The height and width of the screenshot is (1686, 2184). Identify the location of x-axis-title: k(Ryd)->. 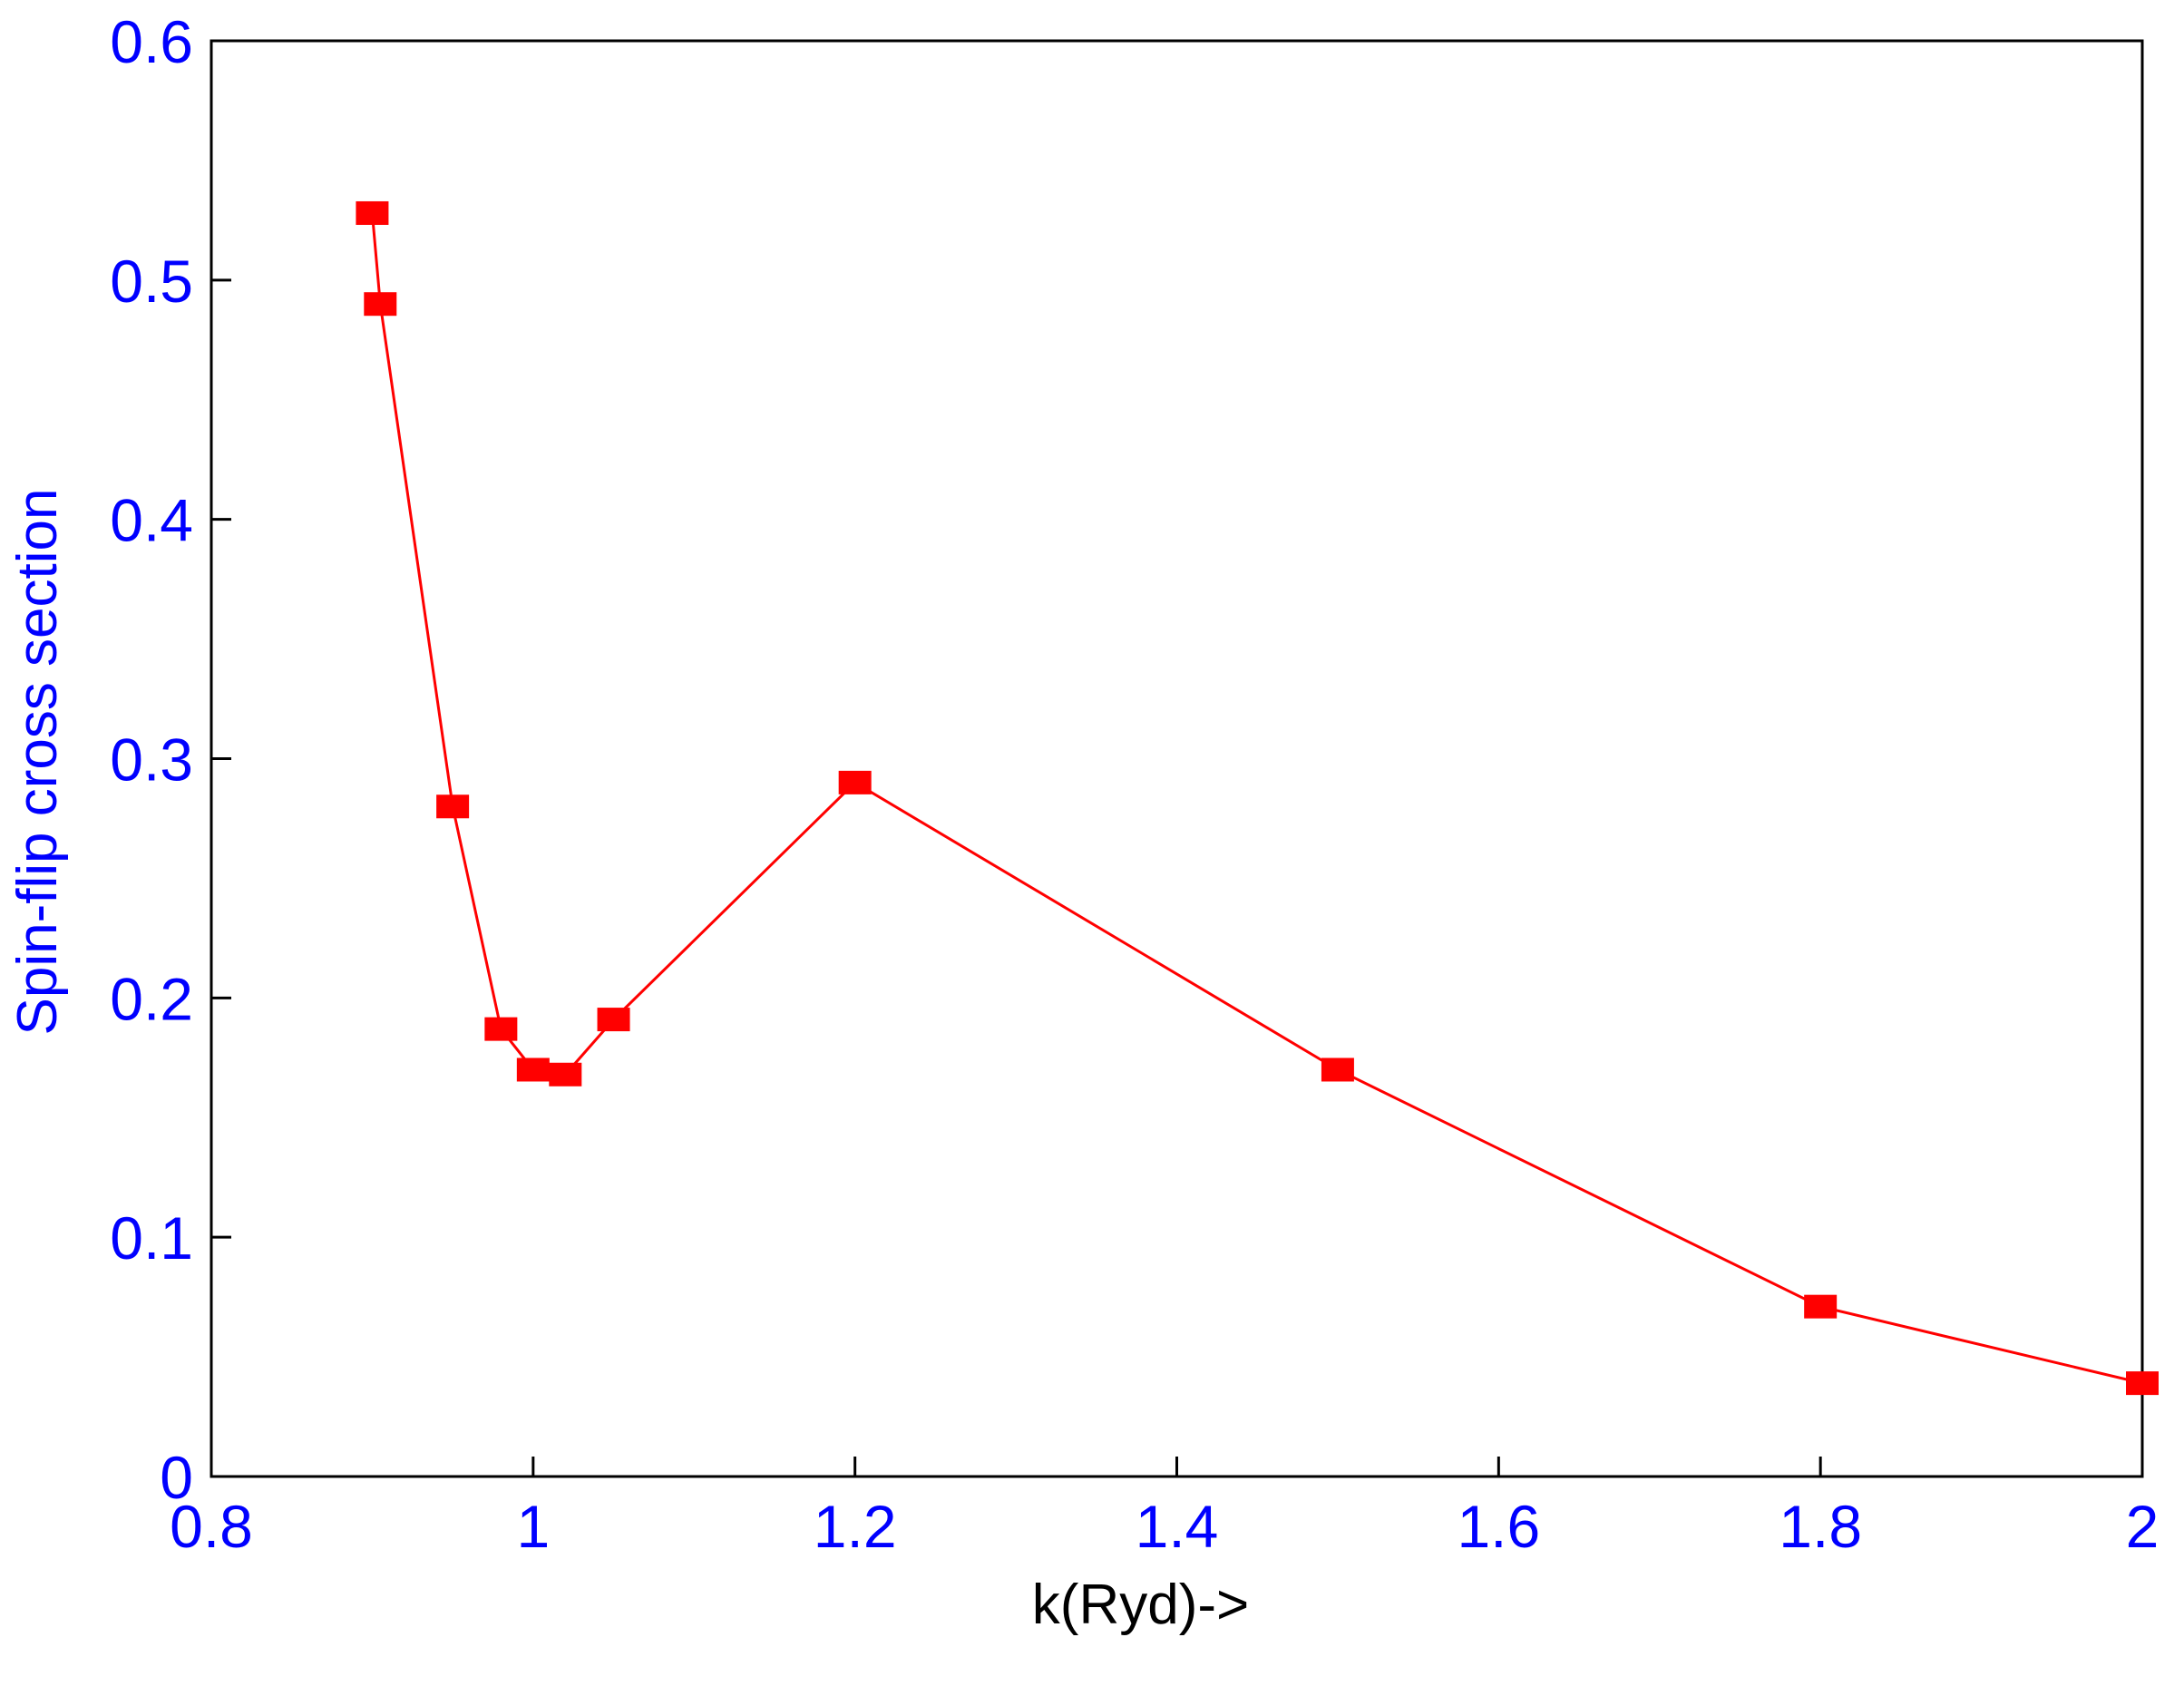
(1140, 1605).